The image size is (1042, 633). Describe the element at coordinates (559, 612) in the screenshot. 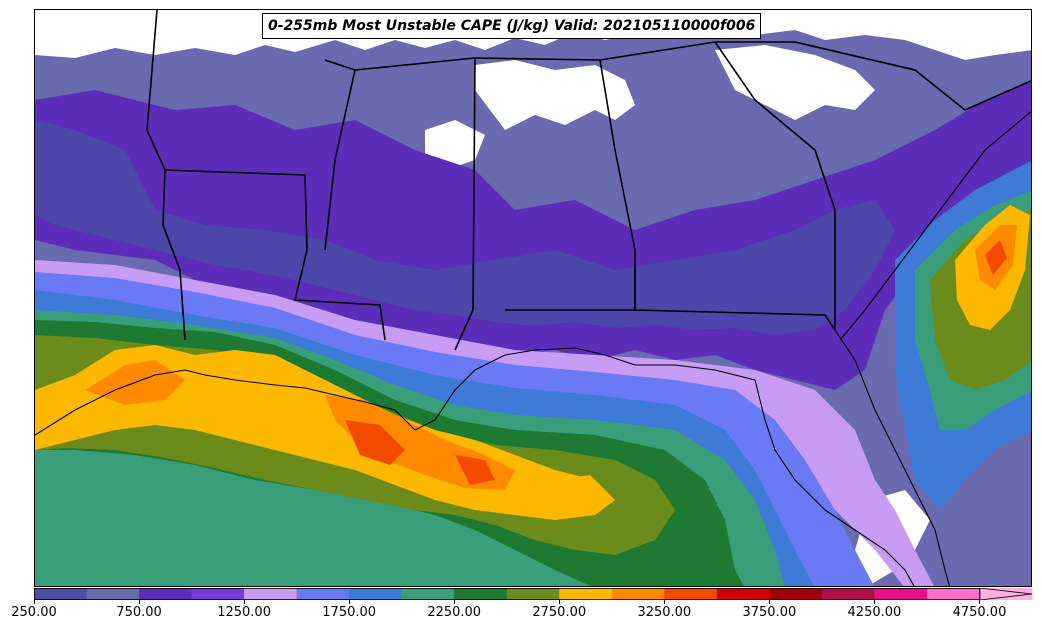

I see `colorbar-tick-label: 2750.00` at that location.